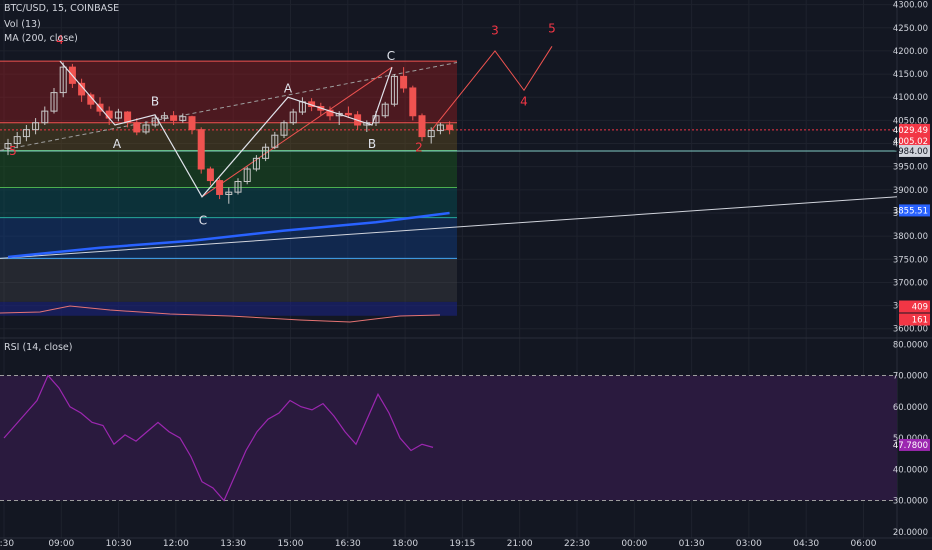  I want to click on price-marker-label: 3855.51, so click(910, 211).